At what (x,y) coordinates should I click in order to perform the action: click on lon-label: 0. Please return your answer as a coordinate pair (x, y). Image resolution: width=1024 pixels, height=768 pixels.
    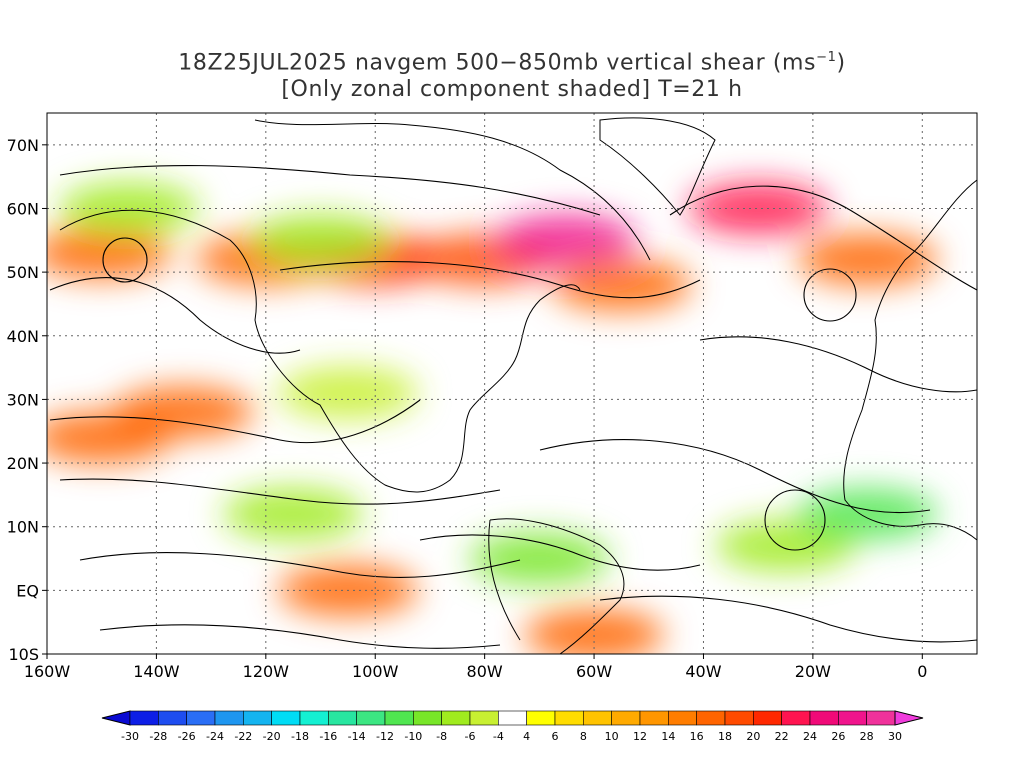
    Looking at the image, I should click on (922, 671).